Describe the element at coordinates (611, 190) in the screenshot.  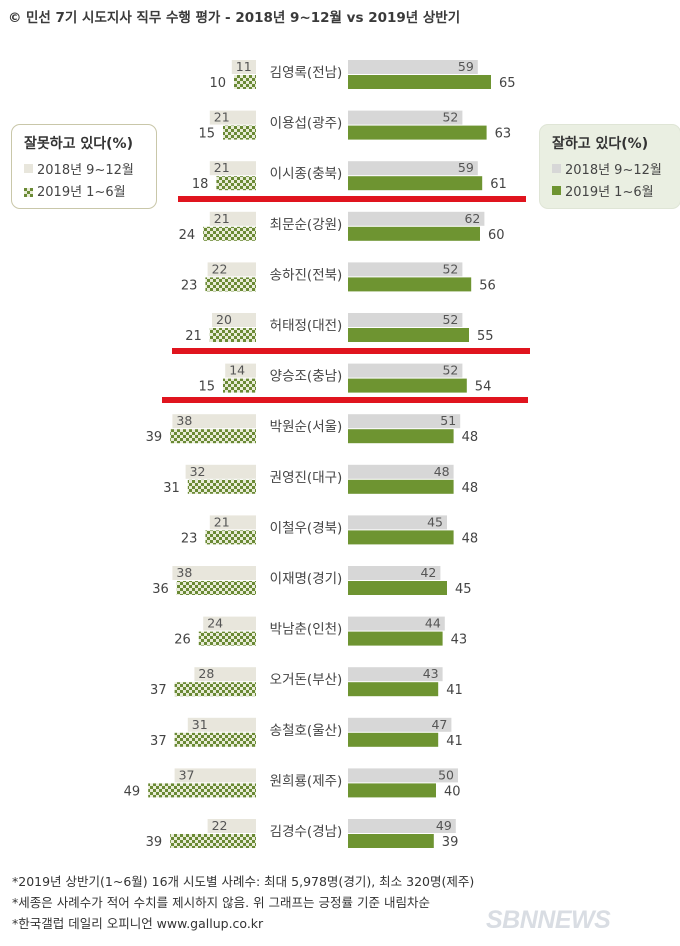
I see `legend-positive-item-2019: 2019년 1~6월` at that location.